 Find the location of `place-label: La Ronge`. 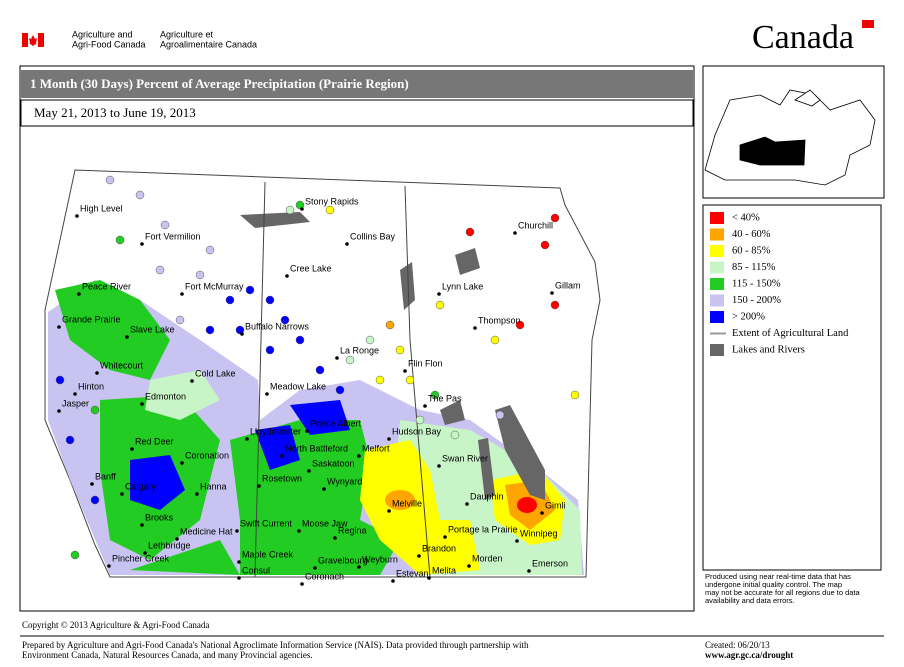

place-label: La Ronge is located at coordinates (359, 350).